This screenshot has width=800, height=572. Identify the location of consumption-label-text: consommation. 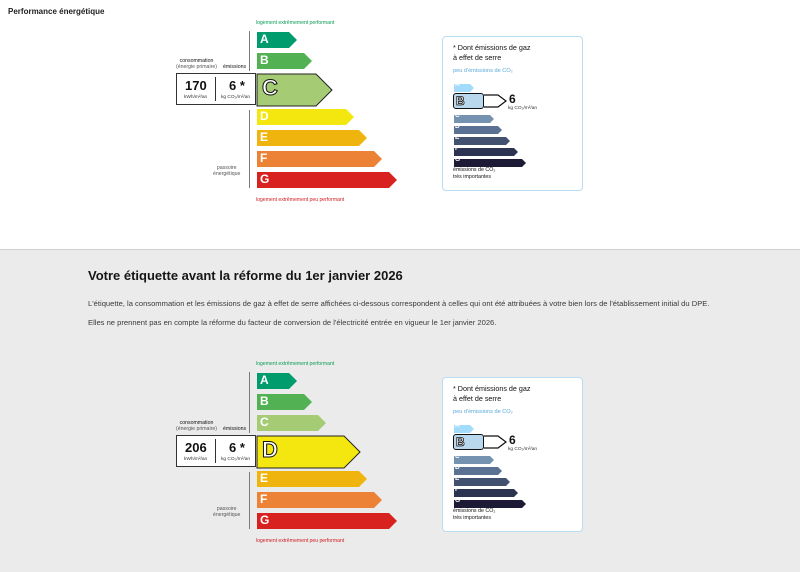
(196, 423).